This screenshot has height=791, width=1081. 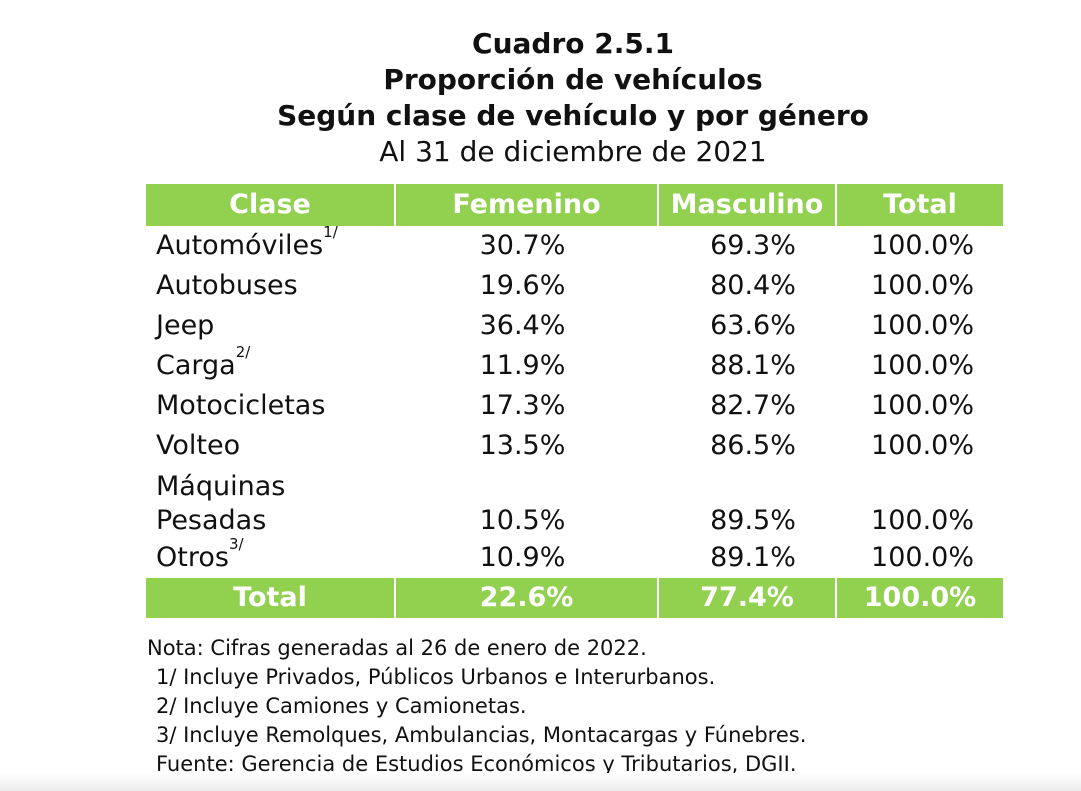 What do you see at coordinates (573, 115) in the screenshot?
I see `table-subtitle: Según clase de vehículo y por género` at bounding box center [573, 115].